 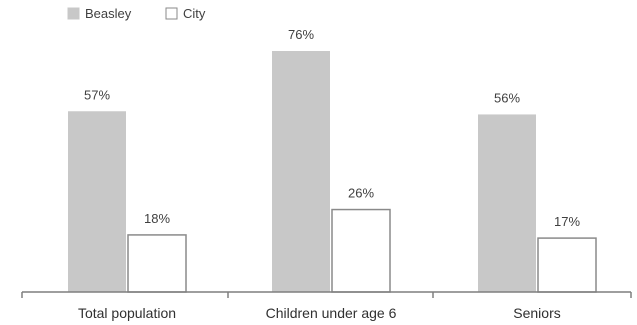 What do you see at coordinates (567, 221) in the screenshot?
I see `data-label-city-seniors: 17%` at bounding box center [567, 221].